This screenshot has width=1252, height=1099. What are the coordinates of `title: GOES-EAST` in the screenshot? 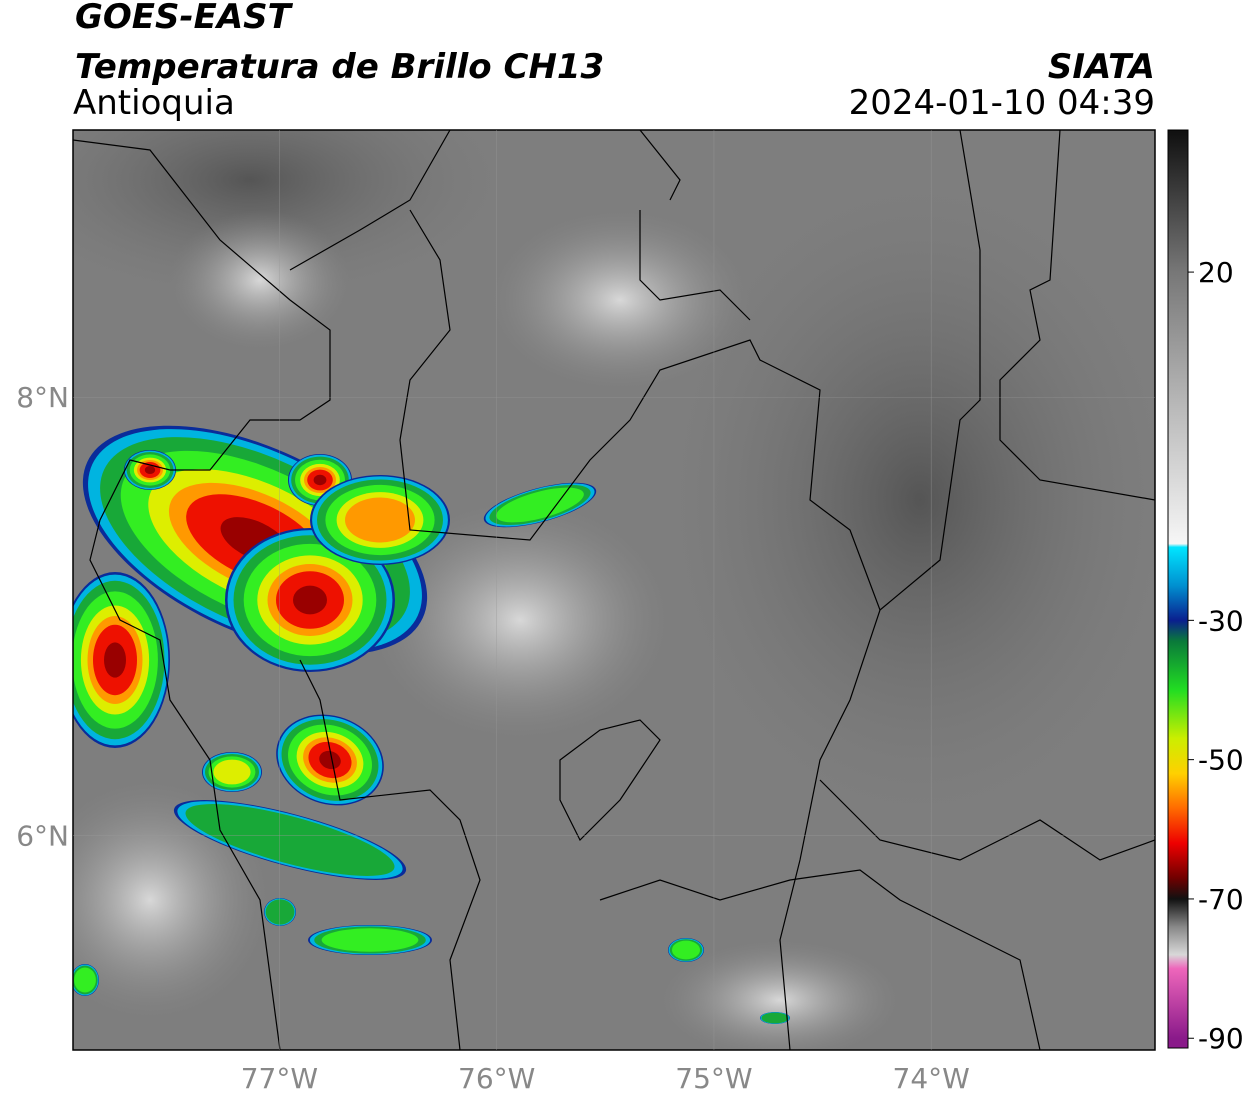 It's located at (184, 18).